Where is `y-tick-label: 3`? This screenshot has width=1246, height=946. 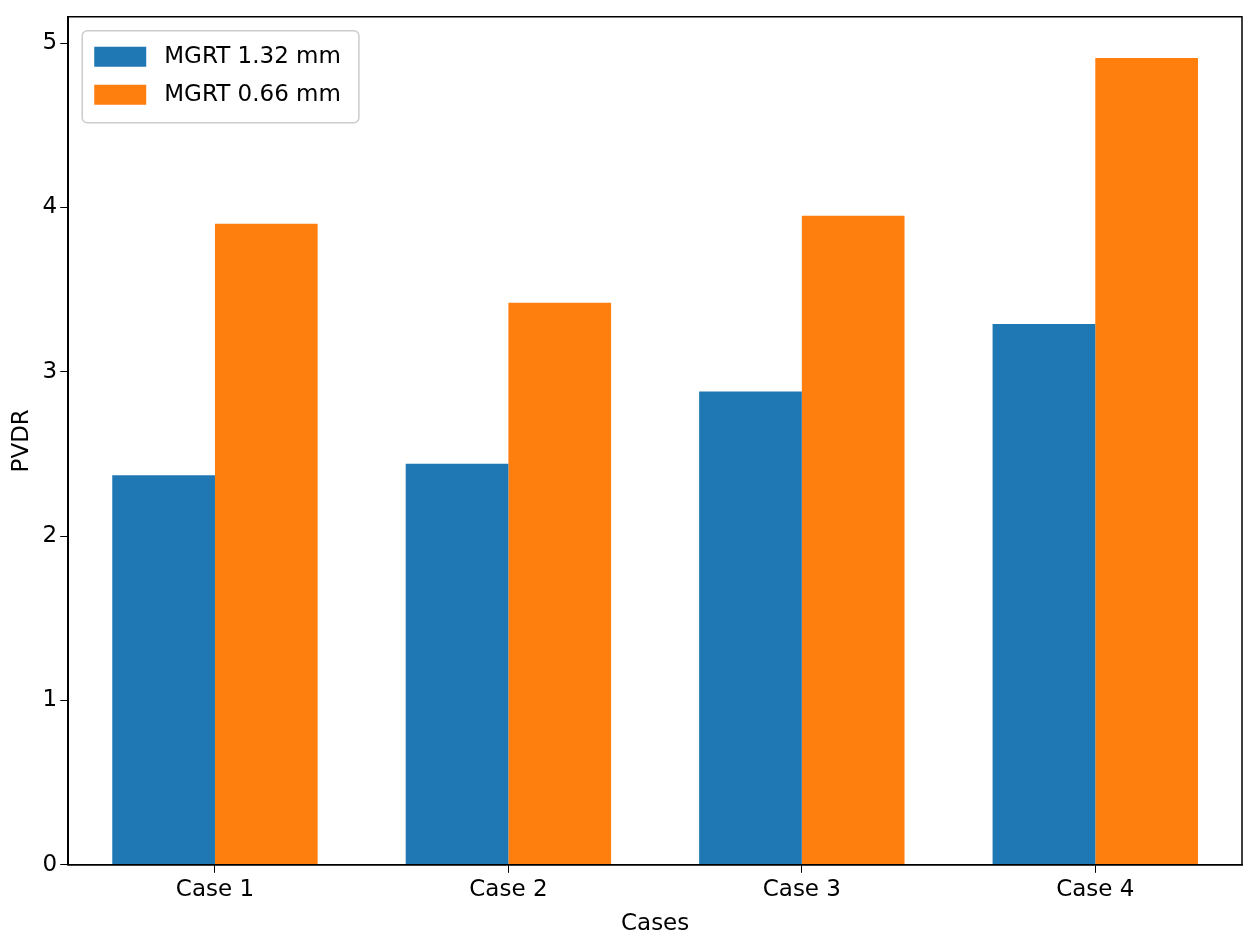
y-tick-label: 3 is located at coordinates (50, 369).